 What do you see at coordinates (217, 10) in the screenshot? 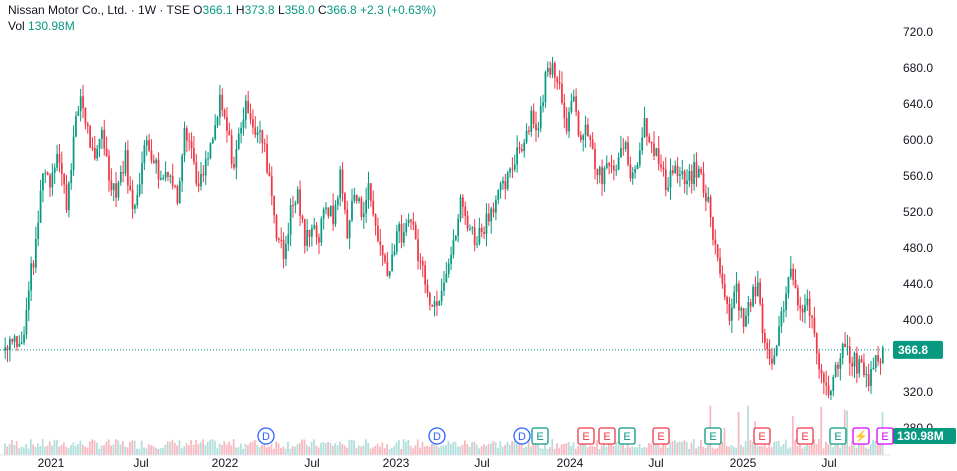
I see `open-value: 366.1` at bounding box center [217, 10].